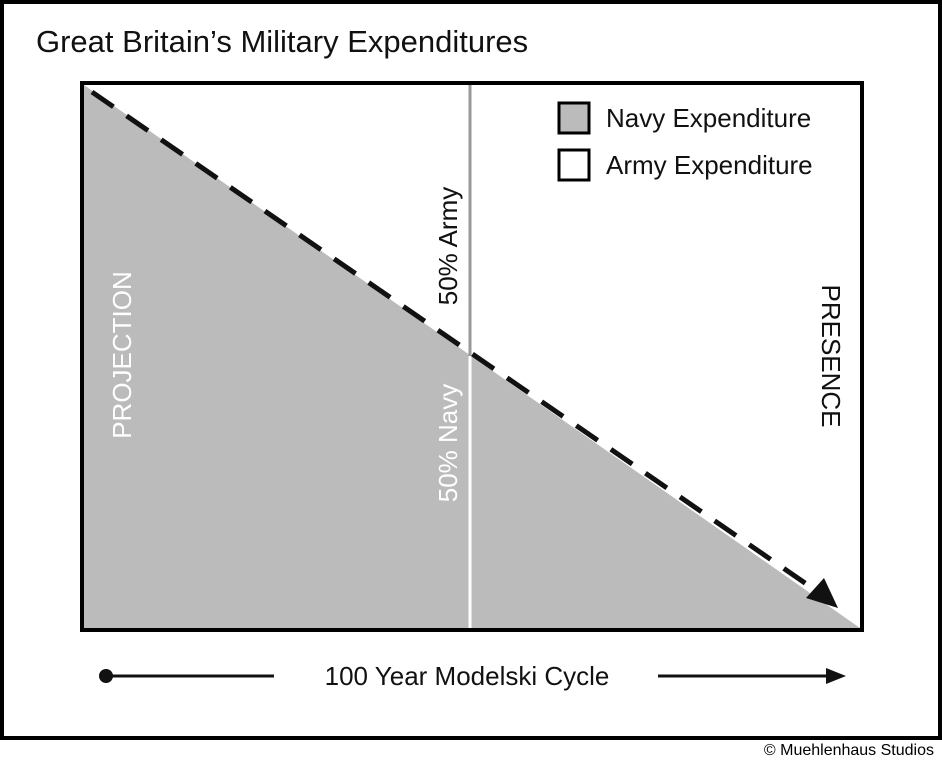 This screenshot has height=761, width=942. I want to click on projection-label: PROJECTION, so click(122, 355).